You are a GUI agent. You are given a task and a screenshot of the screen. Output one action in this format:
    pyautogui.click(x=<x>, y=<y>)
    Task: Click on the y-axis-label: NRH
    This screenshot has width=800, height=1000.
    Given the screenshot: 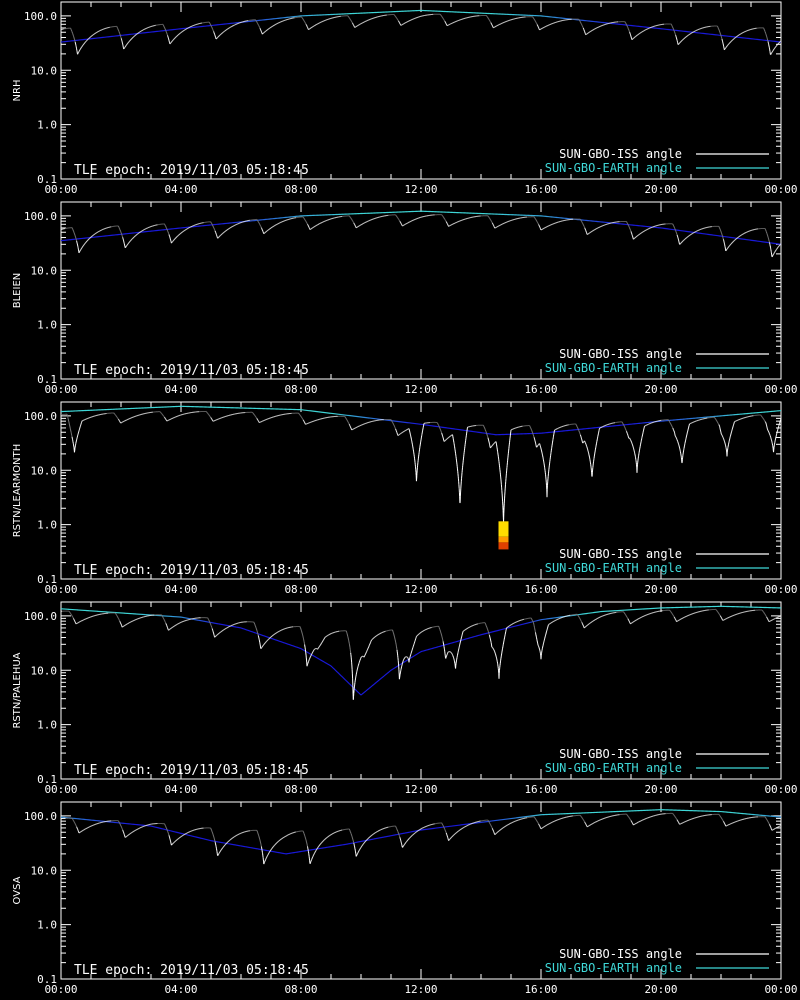 What is the action you would take?
    pyautogui.click(x=17, y=91)
    